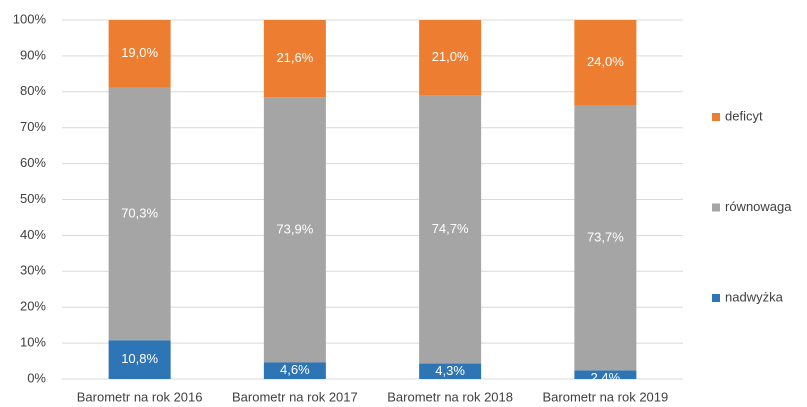 This screenshot has height=407, width=807. Describe the element at coordinates (33, 162) in the screenshot. I see `y-tick-label: 60%` at that location.